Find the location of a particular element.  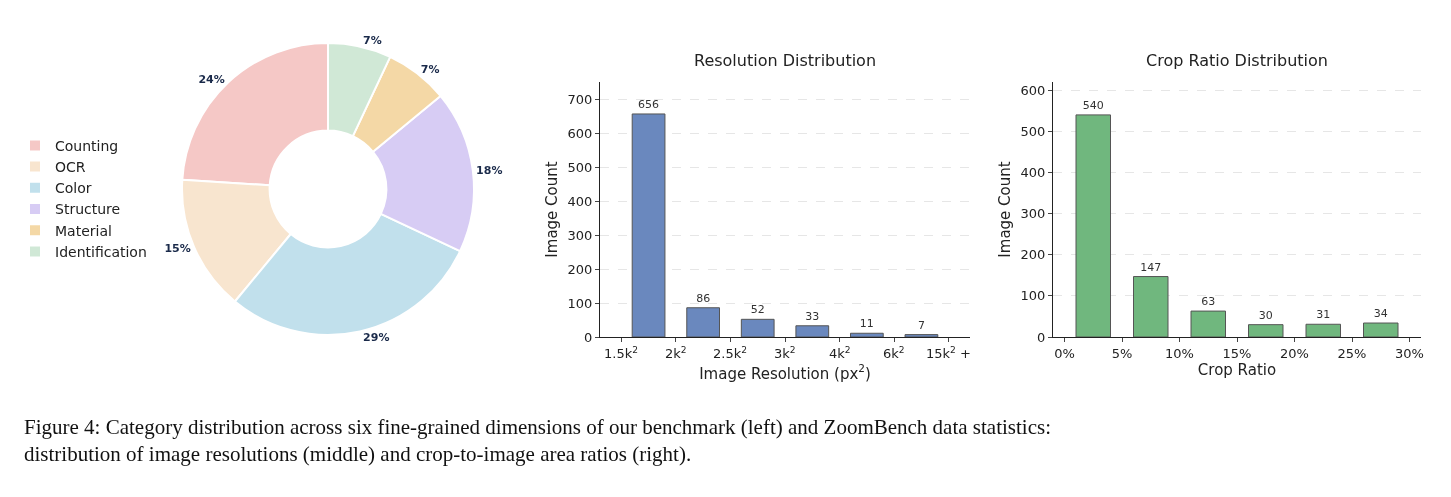

x-axis-title: Crop Ratio is located at coordinates (1237, 369).